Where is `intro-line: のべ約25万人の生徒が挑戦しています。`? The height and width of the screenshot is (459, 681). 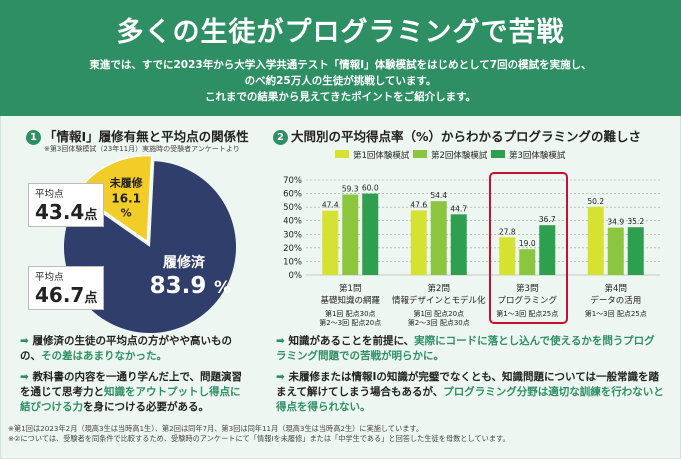
intro-line: のべ約25万人の生徒が挑戦しています。 is located at coordinates (340, 81).